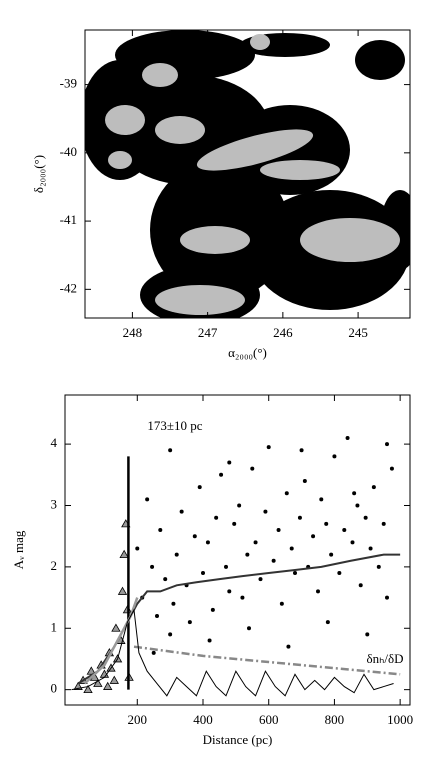 This screenshot has width=436, height=763. I want to click on annotation: 173±10 pc, so click(174, 425).